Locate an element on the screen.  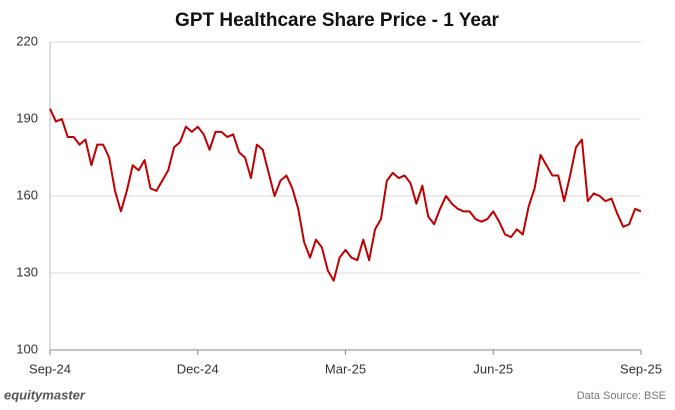
x-tick-label: Dec-24 is located at coordinates (198, 368).